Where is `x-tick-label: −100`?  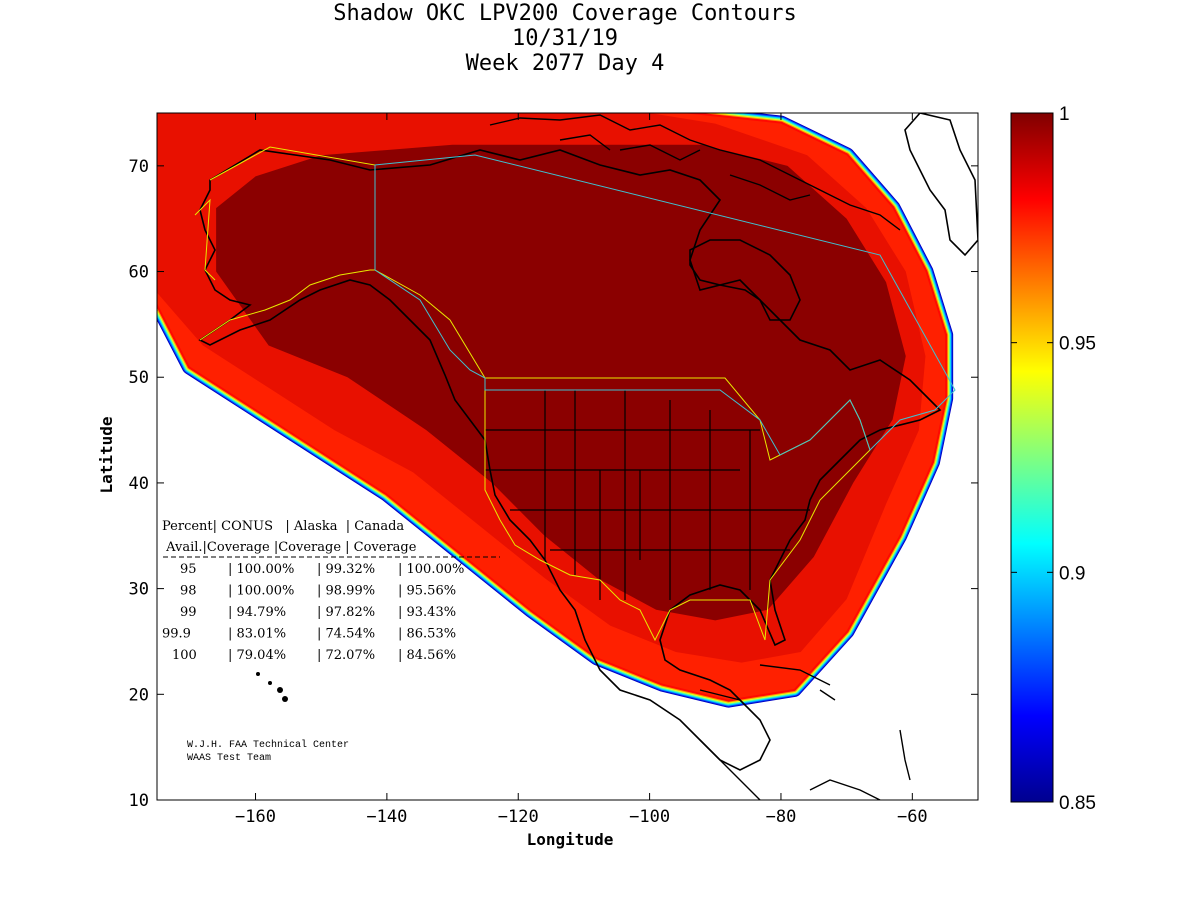
x-tick-label: −100 is located at coordinates (649, 817).